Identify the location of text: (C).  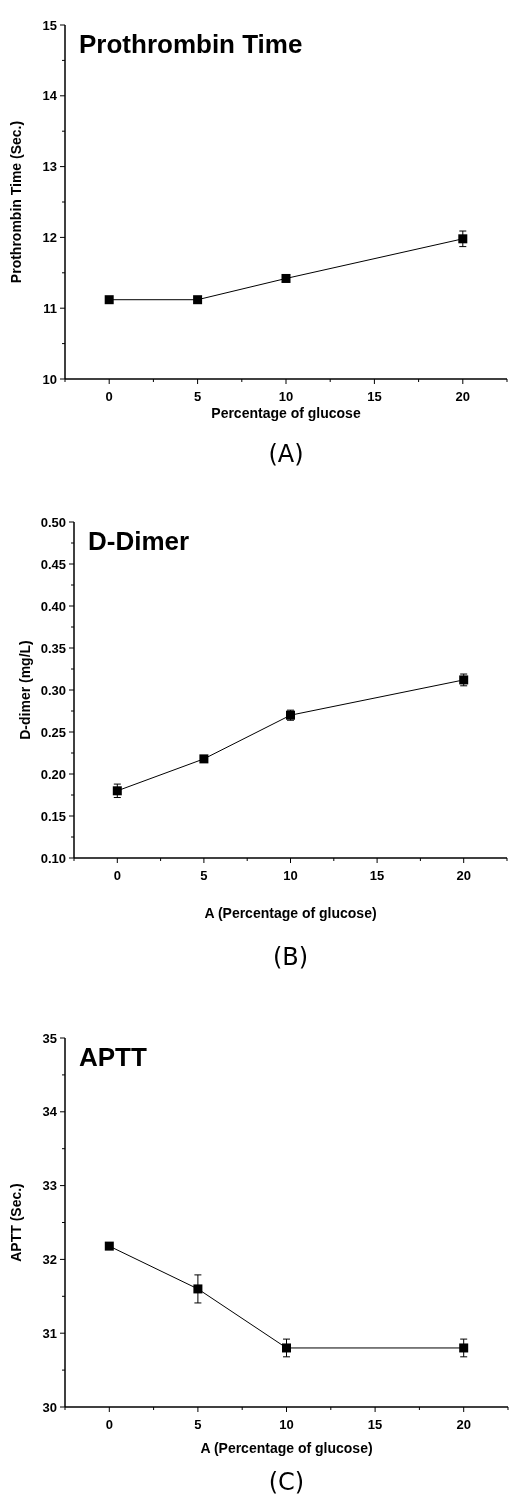
(286, 1482).